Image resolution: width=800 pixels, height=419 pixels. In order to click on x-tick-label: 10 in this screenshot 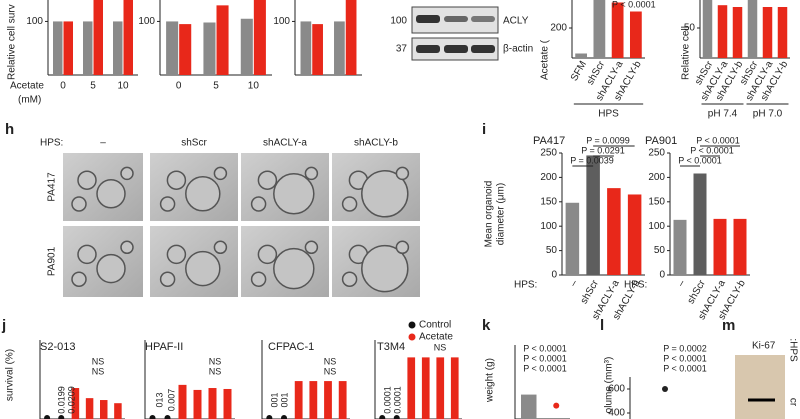, I will do `click(123, 86)`.